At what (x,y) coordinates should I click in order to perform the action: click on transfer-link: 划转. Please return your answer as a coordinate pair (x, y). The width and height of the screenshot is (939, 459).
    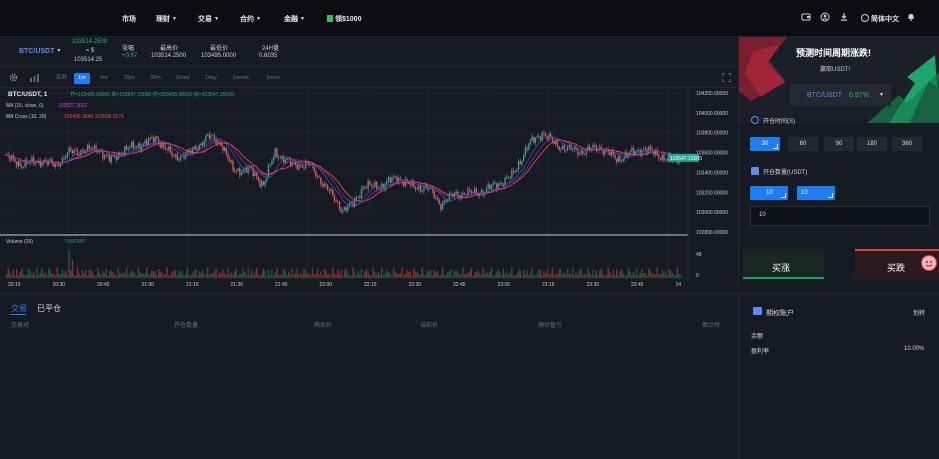
    Looking at the image, I should click on (919, 314).